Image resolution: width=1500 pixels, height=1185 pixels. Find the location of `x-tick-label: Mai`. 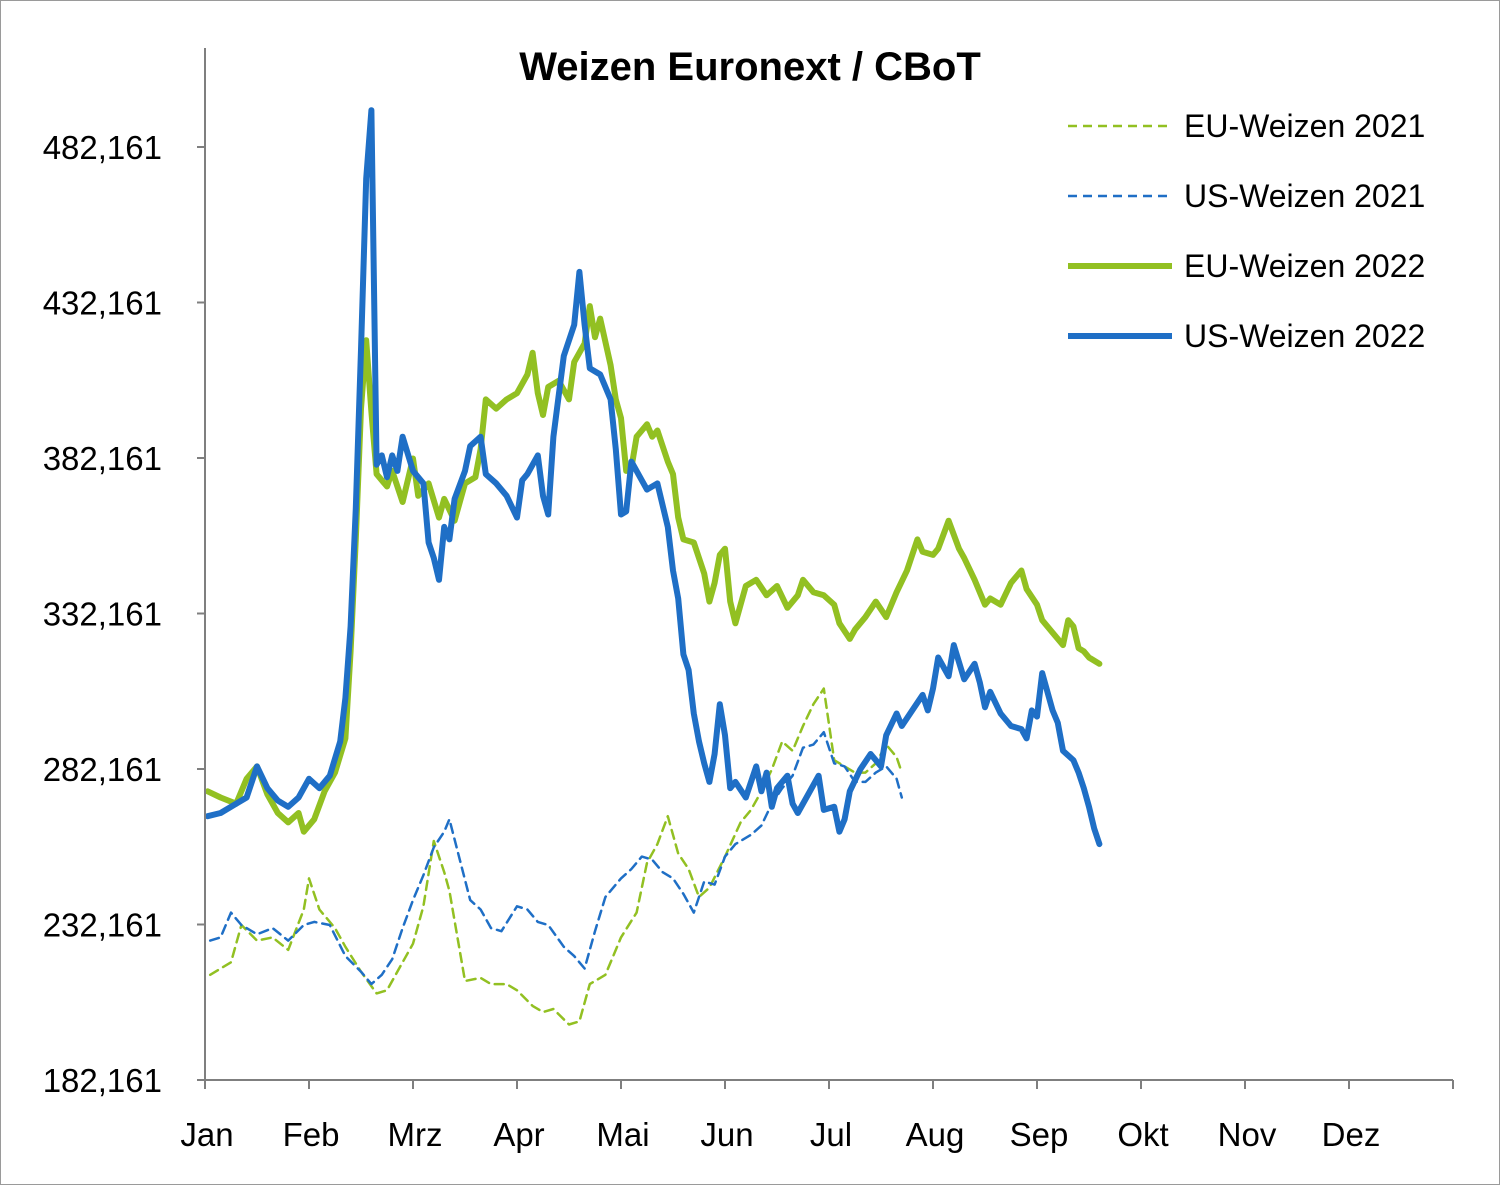

x-tick-label: Mai is located at coordinates (622, 1134).